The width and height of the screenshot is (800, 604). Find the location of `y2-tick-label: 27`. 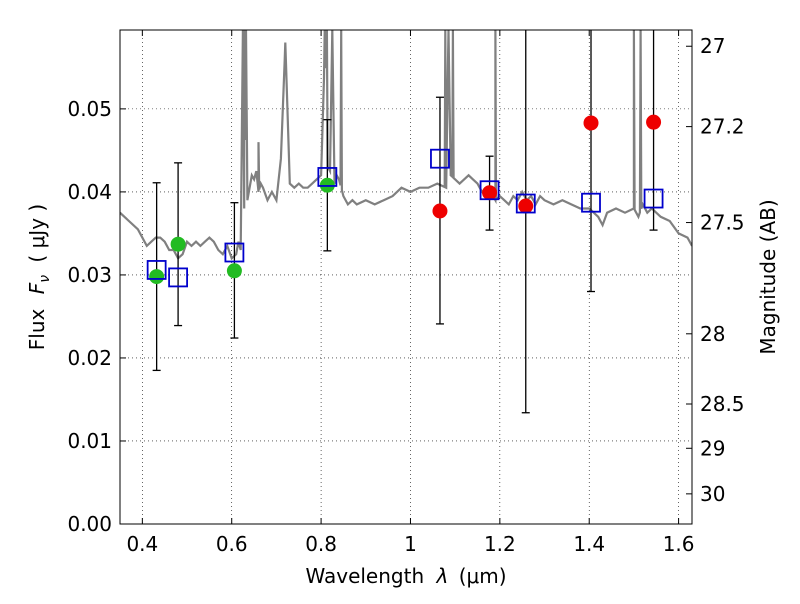

y2-tick-label: 27 is located at coordinates (712, 46).